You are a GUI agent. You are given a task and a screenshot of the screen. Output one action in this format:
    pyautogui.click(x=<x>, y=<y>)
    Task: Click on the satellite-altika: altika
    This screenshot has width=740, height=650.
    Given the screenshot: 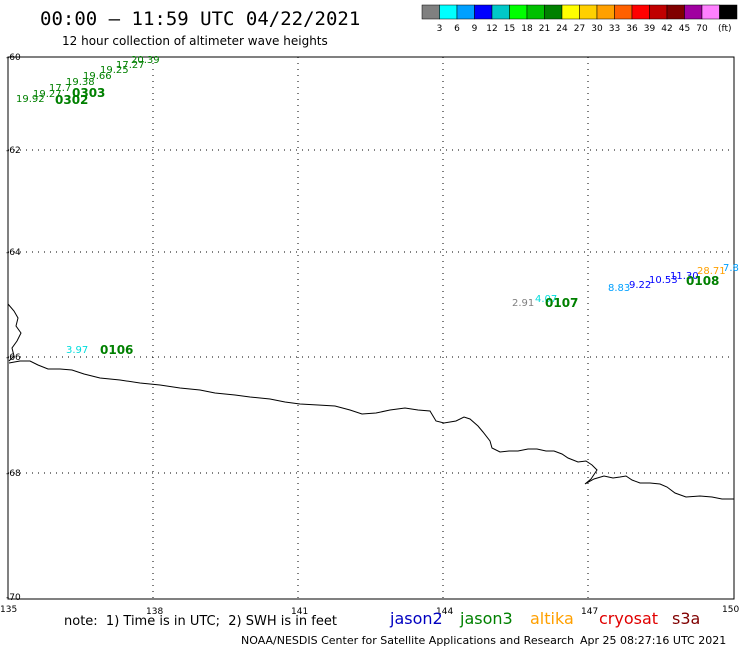 What is the action you would take?
    pyautogui.click(x=552, y=618)
    